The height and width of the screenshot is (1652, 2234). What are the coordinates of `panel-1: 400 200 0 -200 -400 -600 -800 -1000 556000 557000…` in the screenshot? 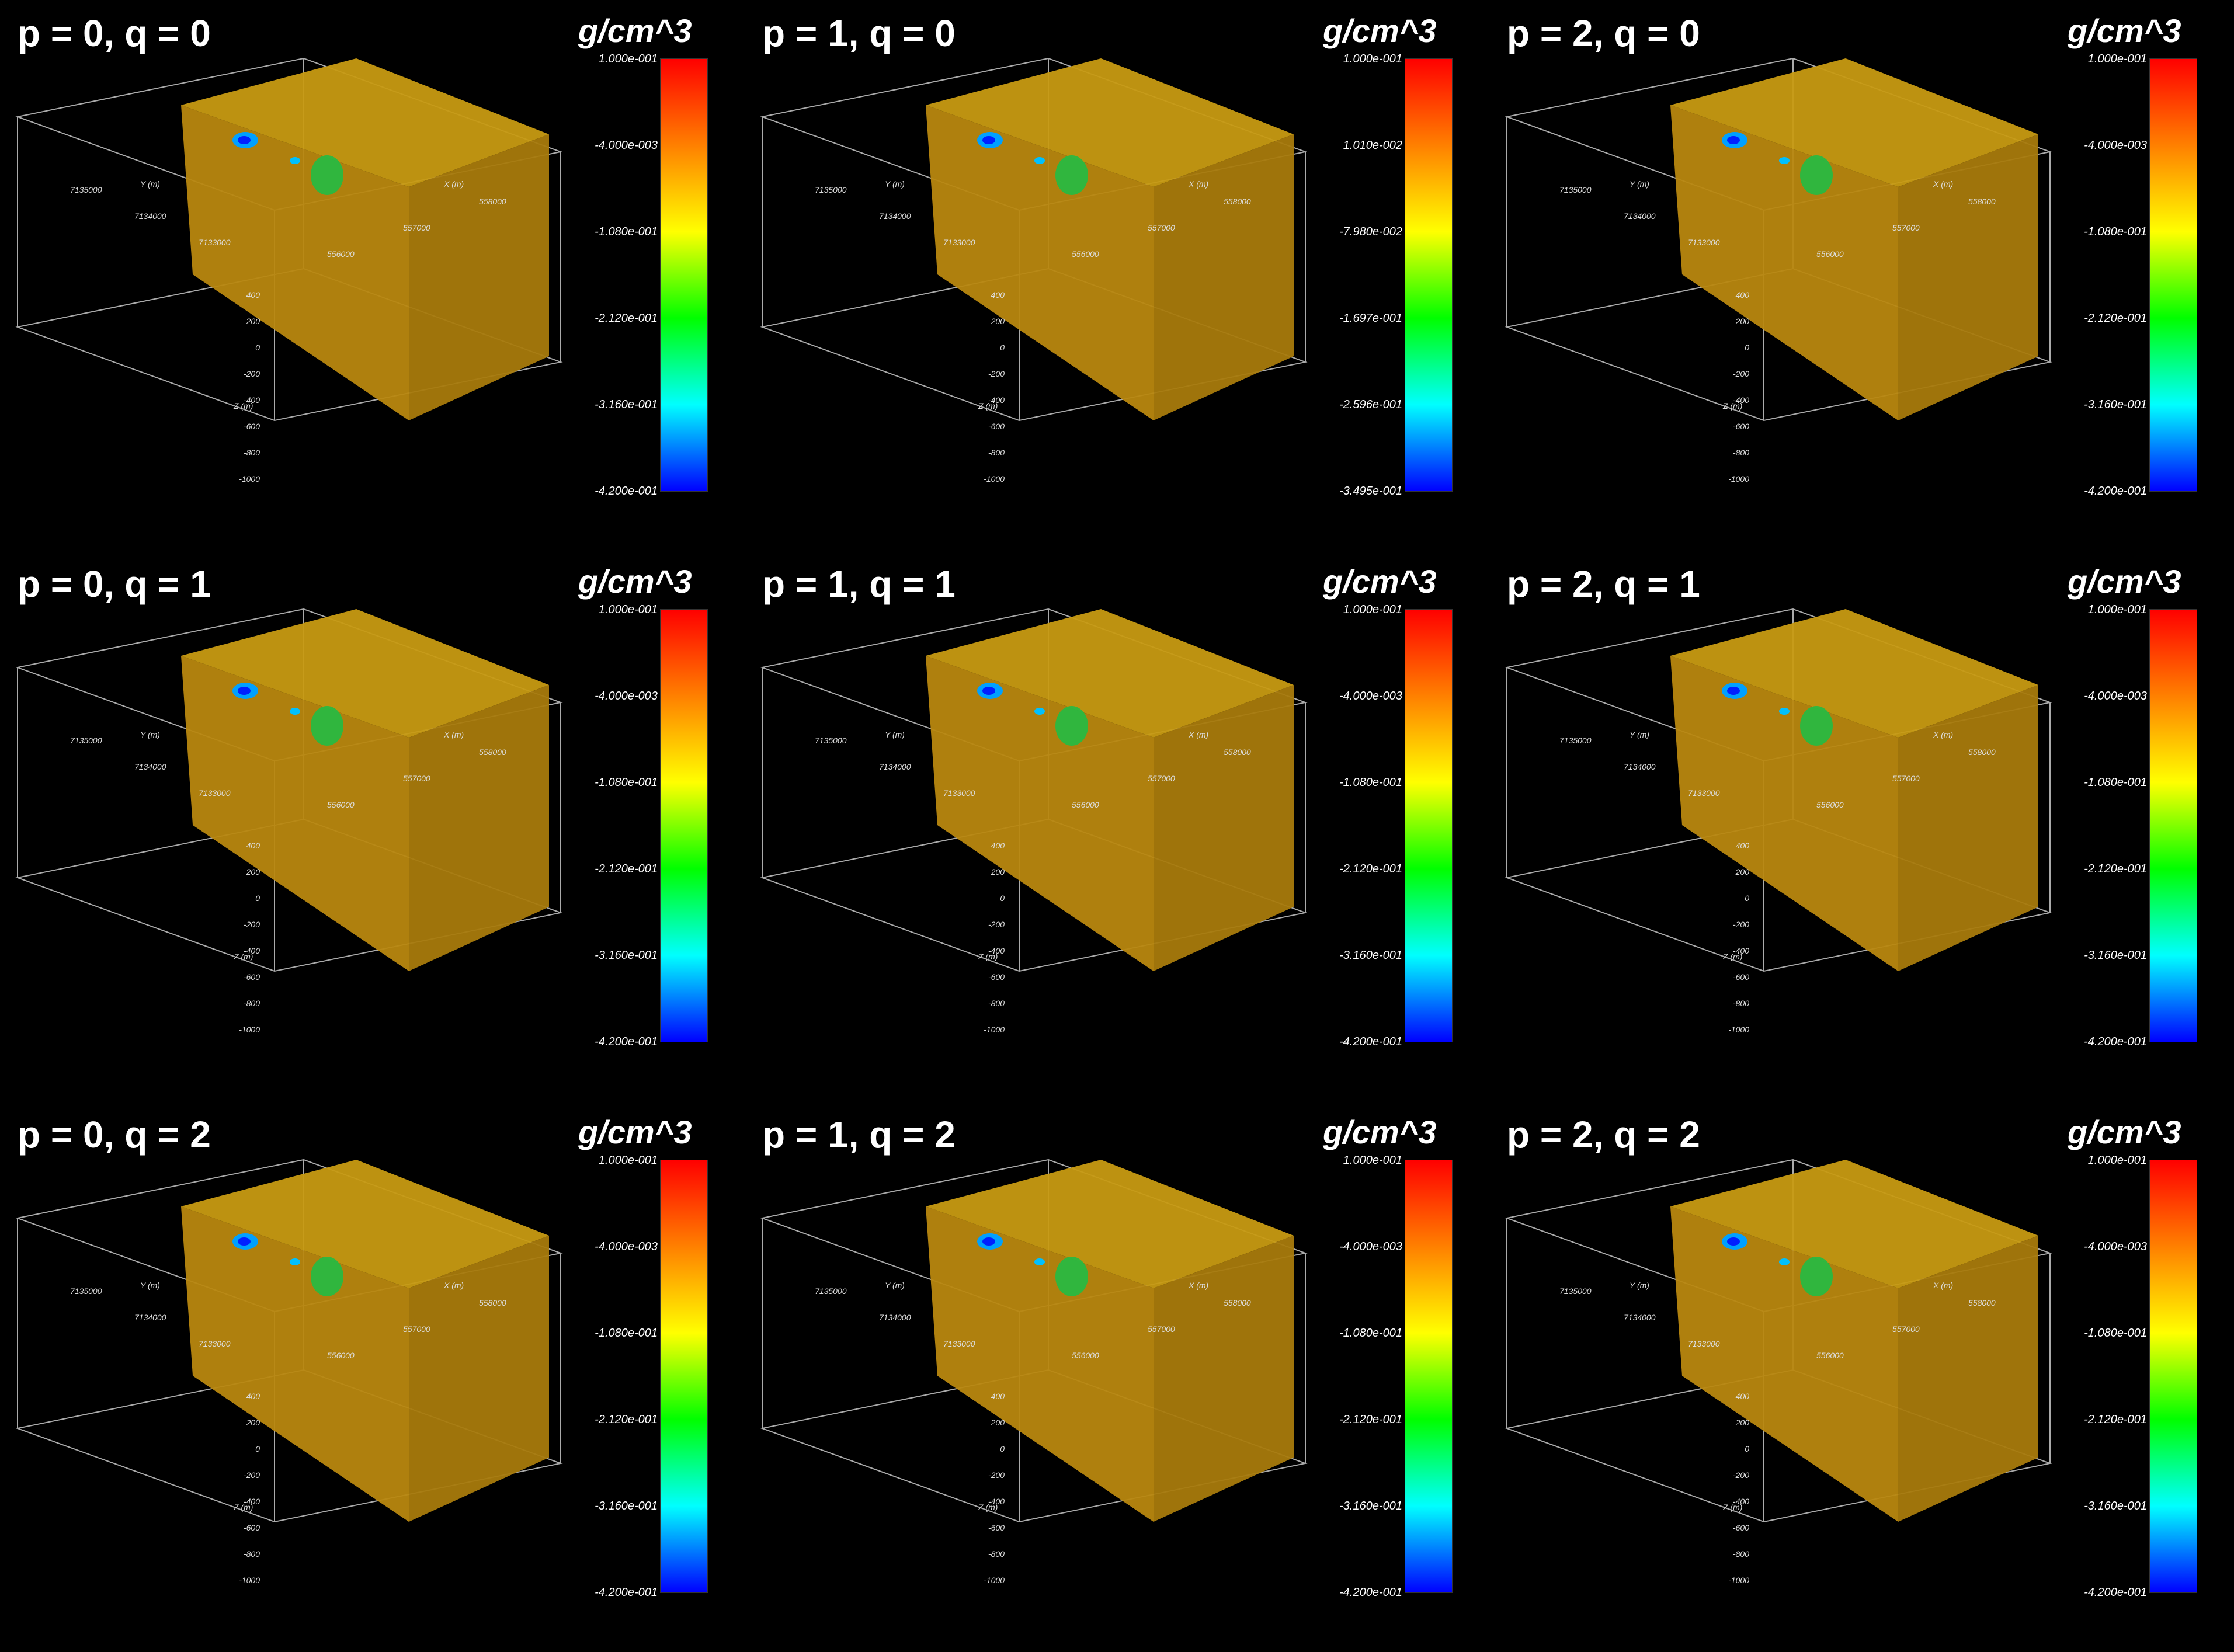 It's located at (1117, 275).